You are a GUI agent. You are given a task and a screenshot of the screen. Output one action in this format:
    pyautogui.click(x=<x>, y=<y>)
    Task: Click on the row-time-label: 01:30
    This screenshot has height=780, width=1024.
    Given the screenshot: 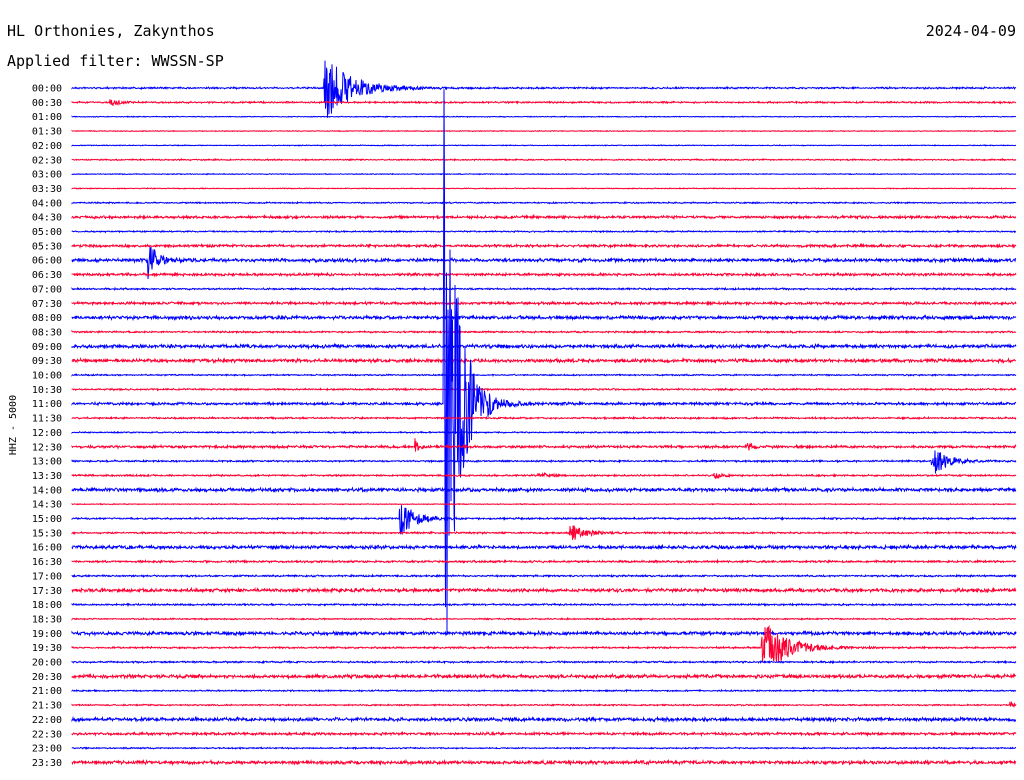 What is the action you would take?
    pyautogui.click(x=47, y=132)
    